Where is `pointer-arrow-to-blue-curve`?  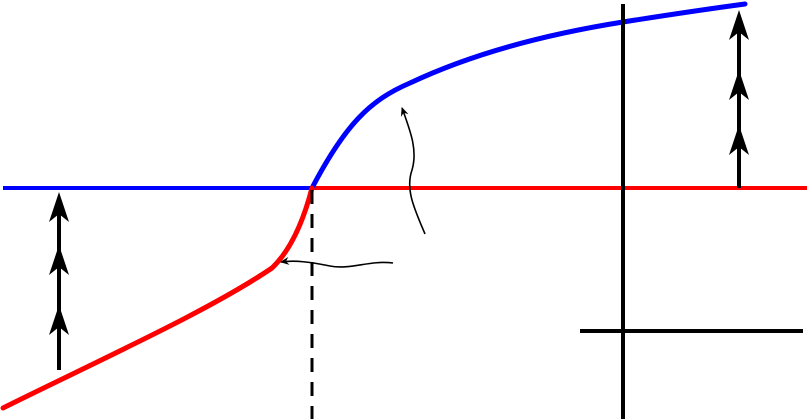 pointer-arrow-to-blue-curve is located at coordinates (413, 171).